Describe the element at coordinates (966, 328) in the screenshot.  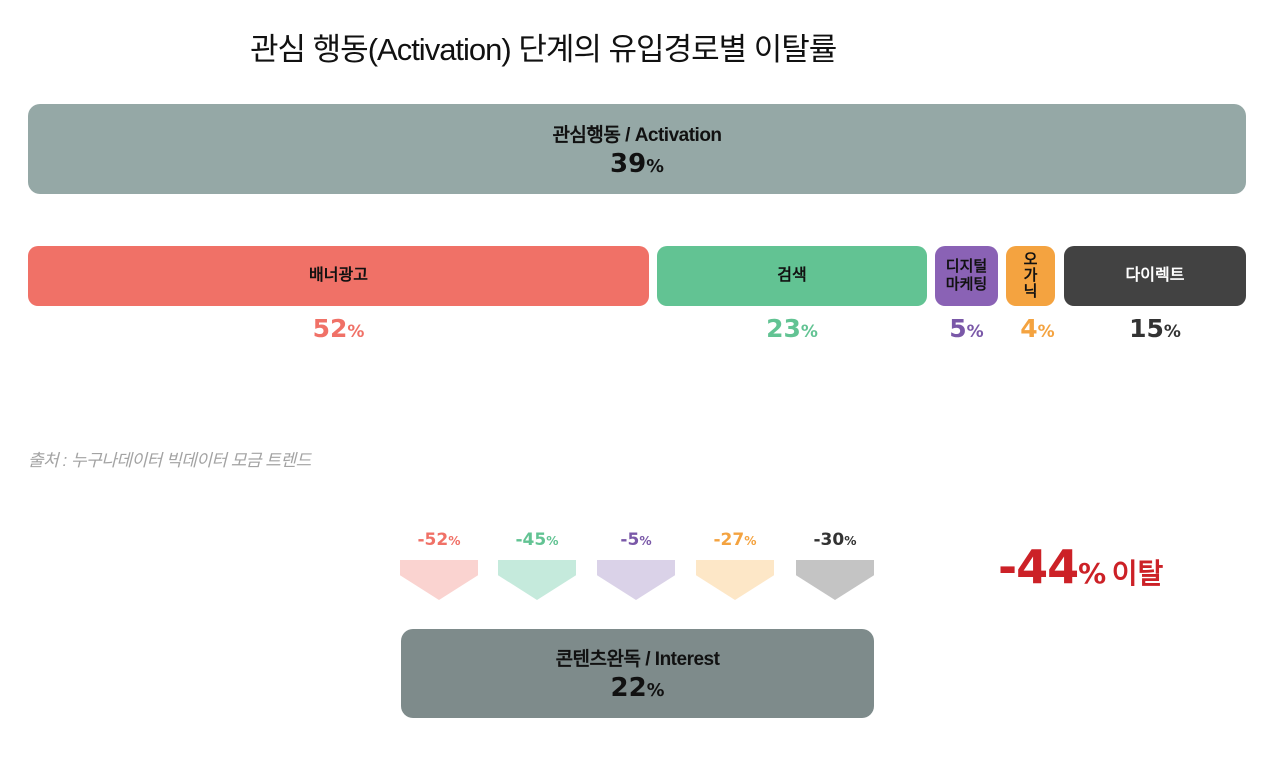
I see `channel-digital-marketing-percent: 5%` at that location.